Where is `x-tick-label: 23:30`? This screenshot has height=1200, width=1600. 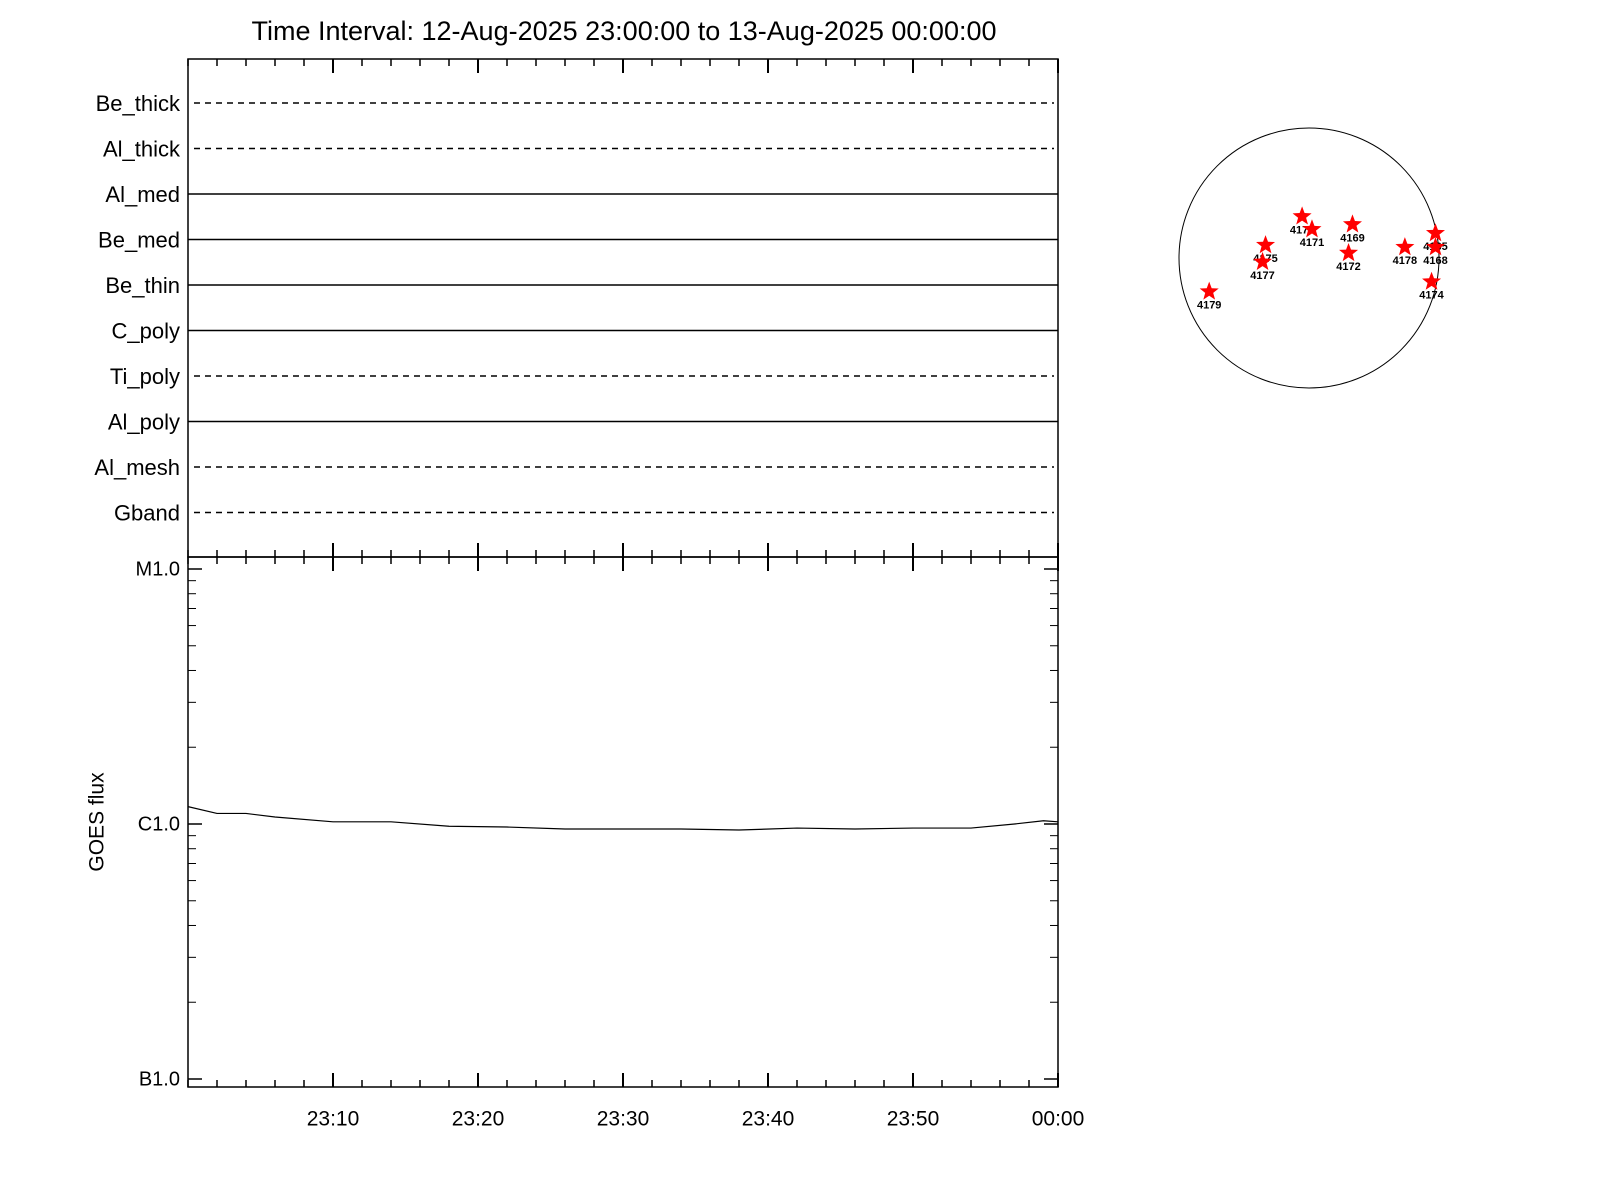
x-tick-label: 23:30 is located at coordinates (623, 1119).